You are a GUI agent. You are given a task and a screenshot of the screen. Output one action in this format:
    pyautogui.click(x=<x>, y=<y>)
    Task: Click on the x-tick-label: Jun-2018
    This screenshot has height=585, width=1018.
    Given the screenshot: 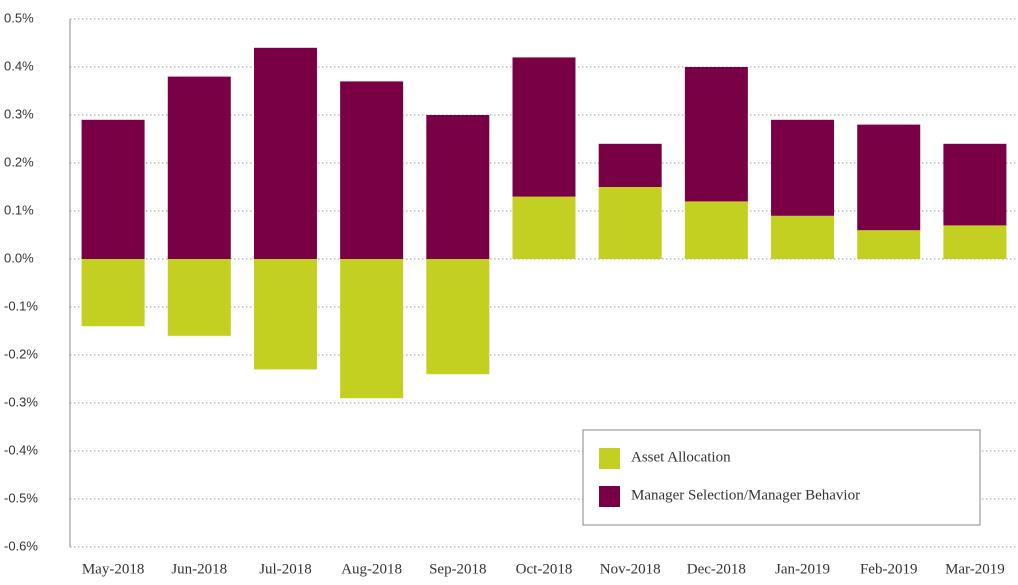 What is the action you would take?
    pyautogui.click(x=199, y=569)
    